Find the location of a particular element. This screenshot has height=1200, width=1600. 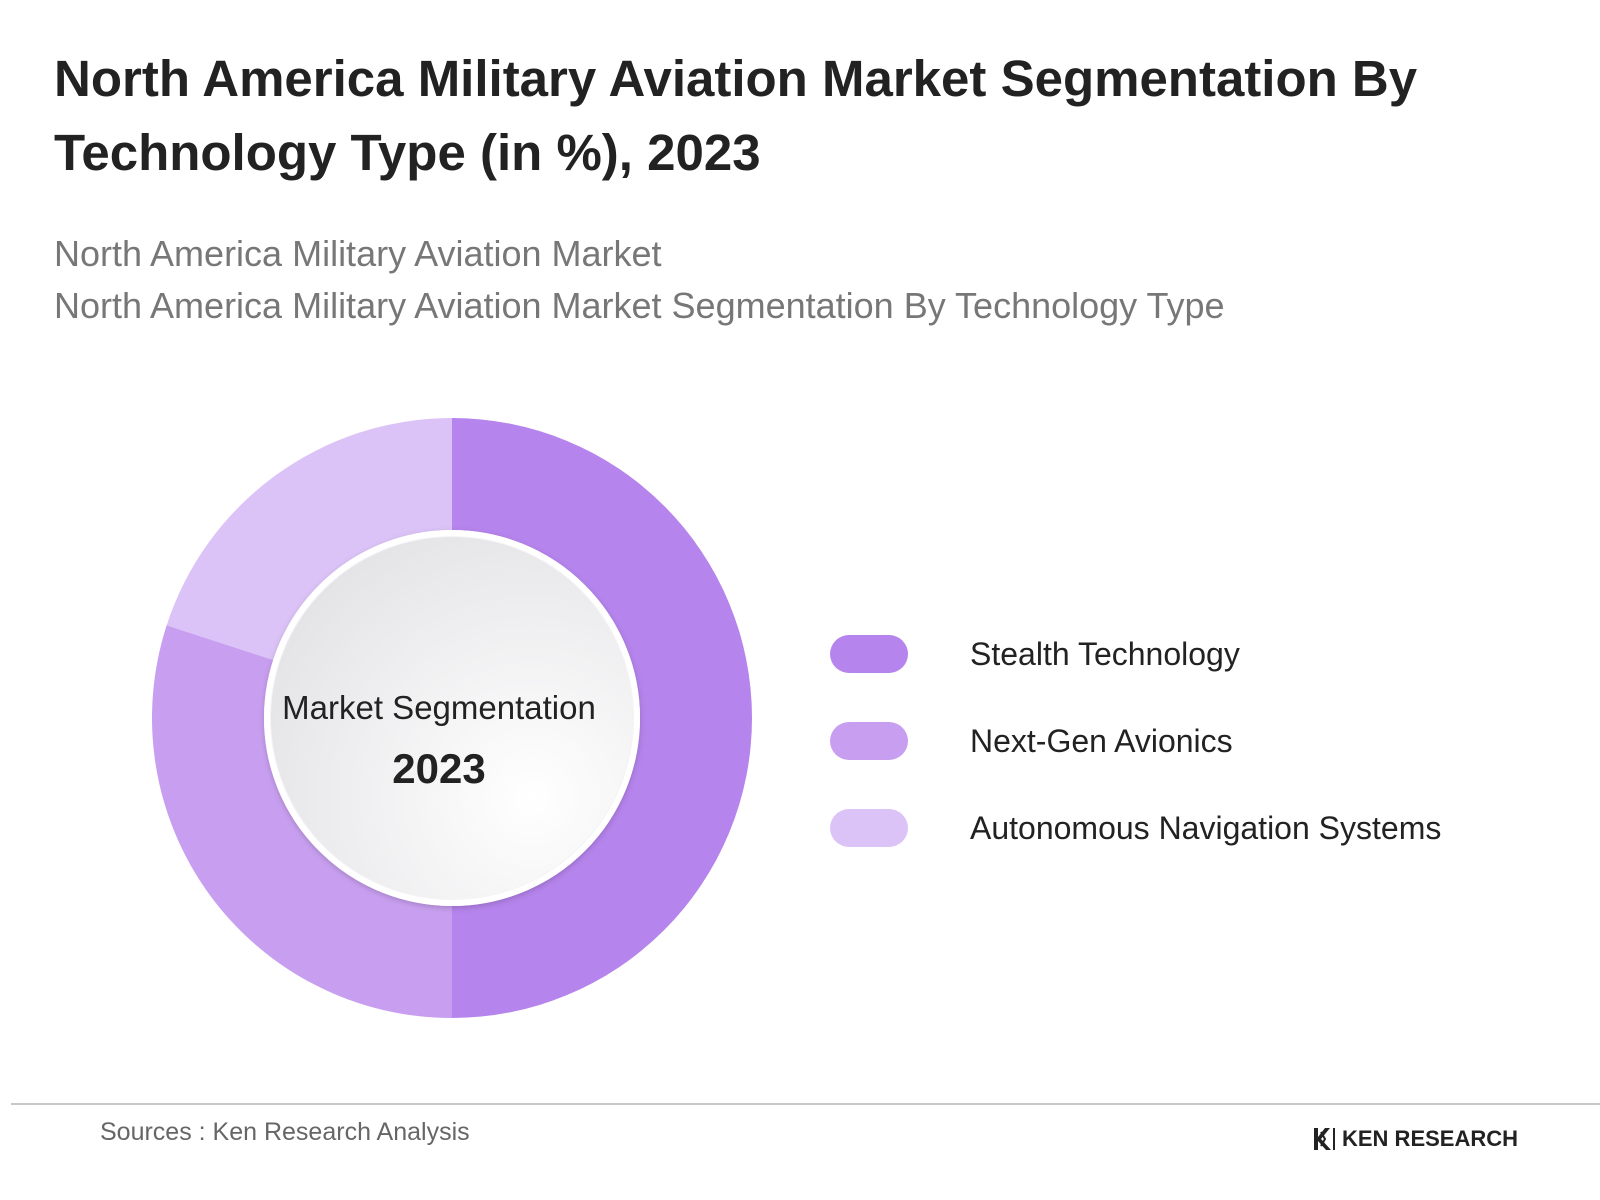

ken-research-logo-icon is located at coordinates (1324, 1139).